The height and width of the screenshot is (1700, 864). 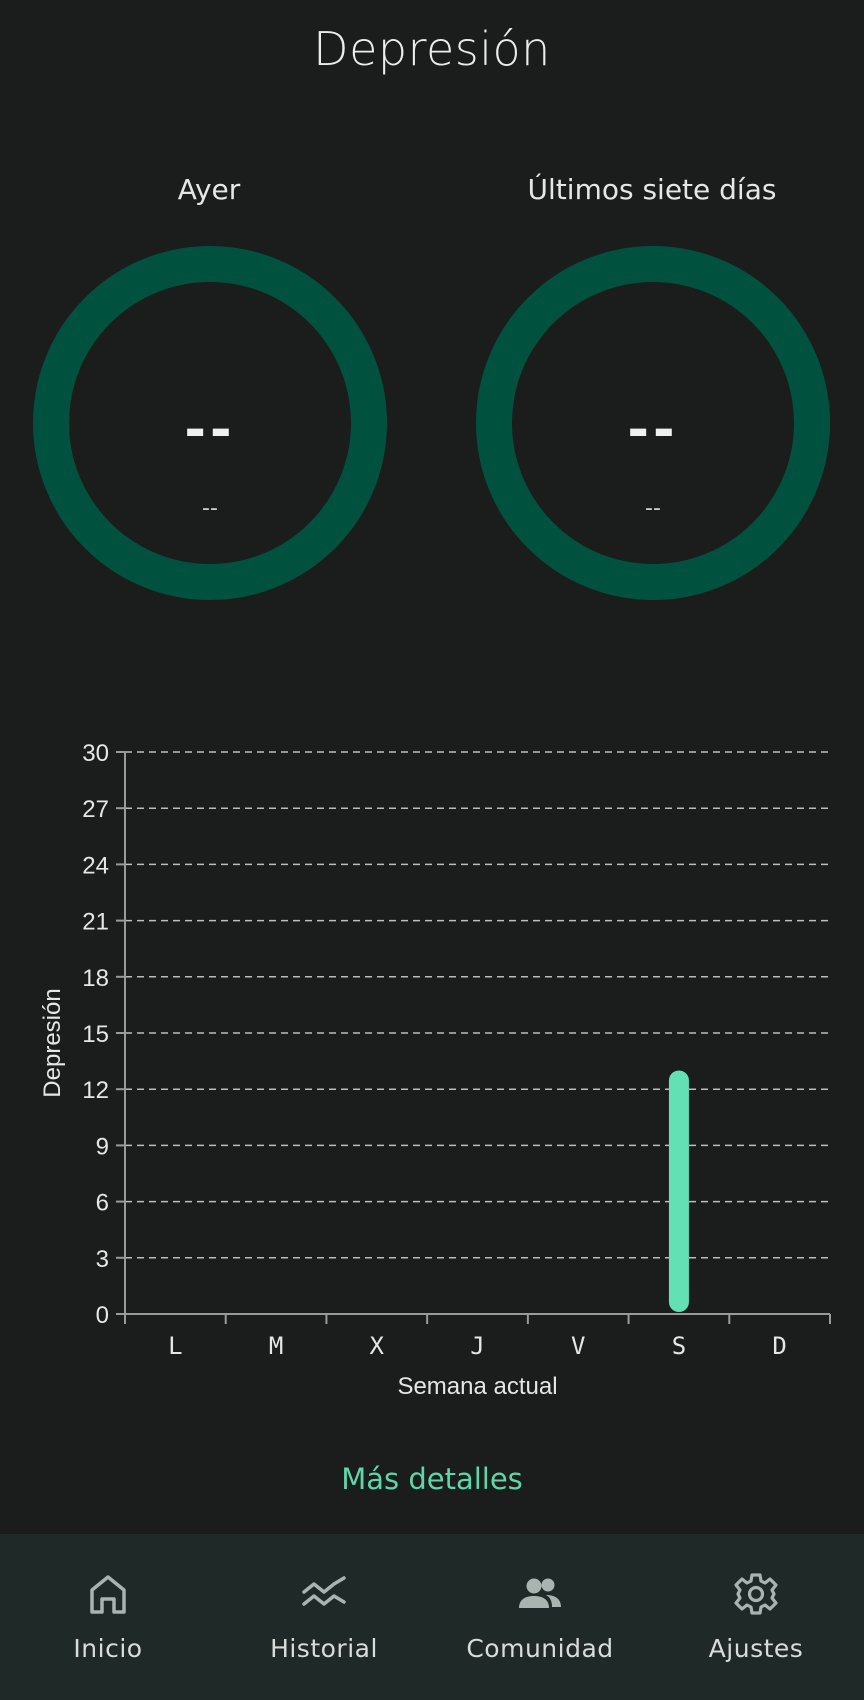 What do you see at coordinates (540, 1648) in the screenshot?
I see `nav-label-comunidad: Comunidad` at bounding box center [540, 1648].